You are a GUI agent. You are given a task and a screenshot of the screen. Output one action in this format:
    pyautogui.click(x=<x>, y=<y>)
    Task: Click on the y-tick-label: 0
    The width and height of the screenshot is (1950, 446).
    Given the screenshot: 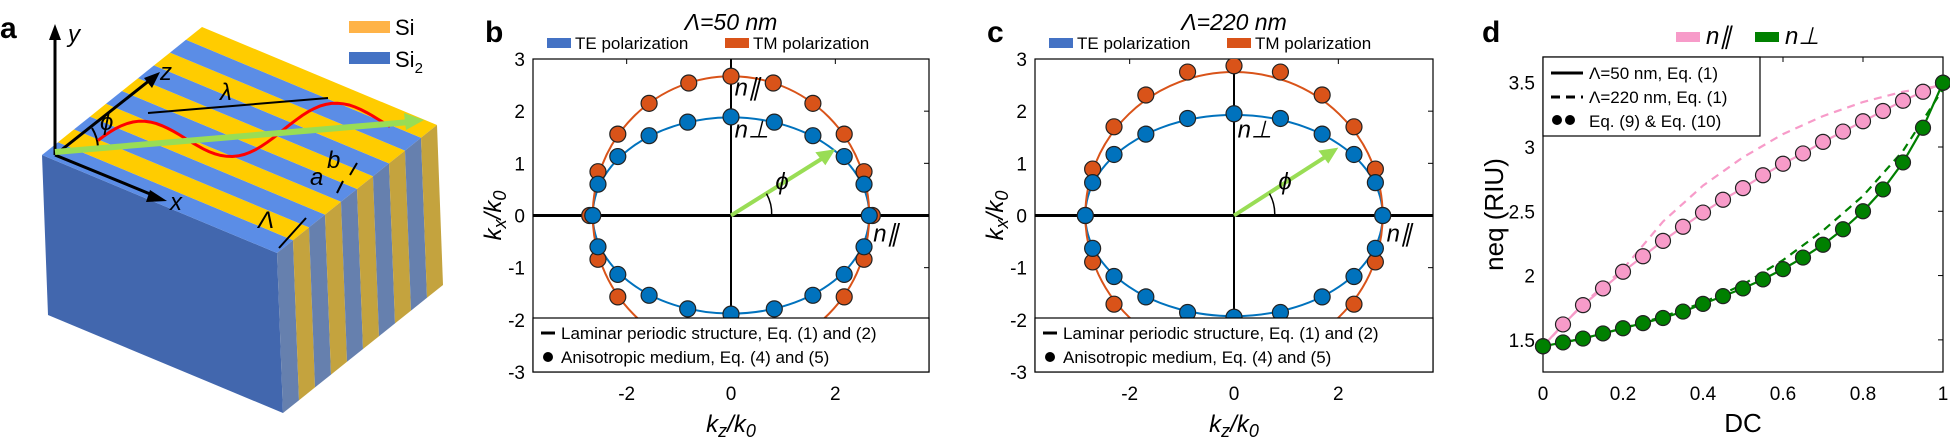 What is the action you would take?
    pyautogui.click(x=1021, y=217)
    